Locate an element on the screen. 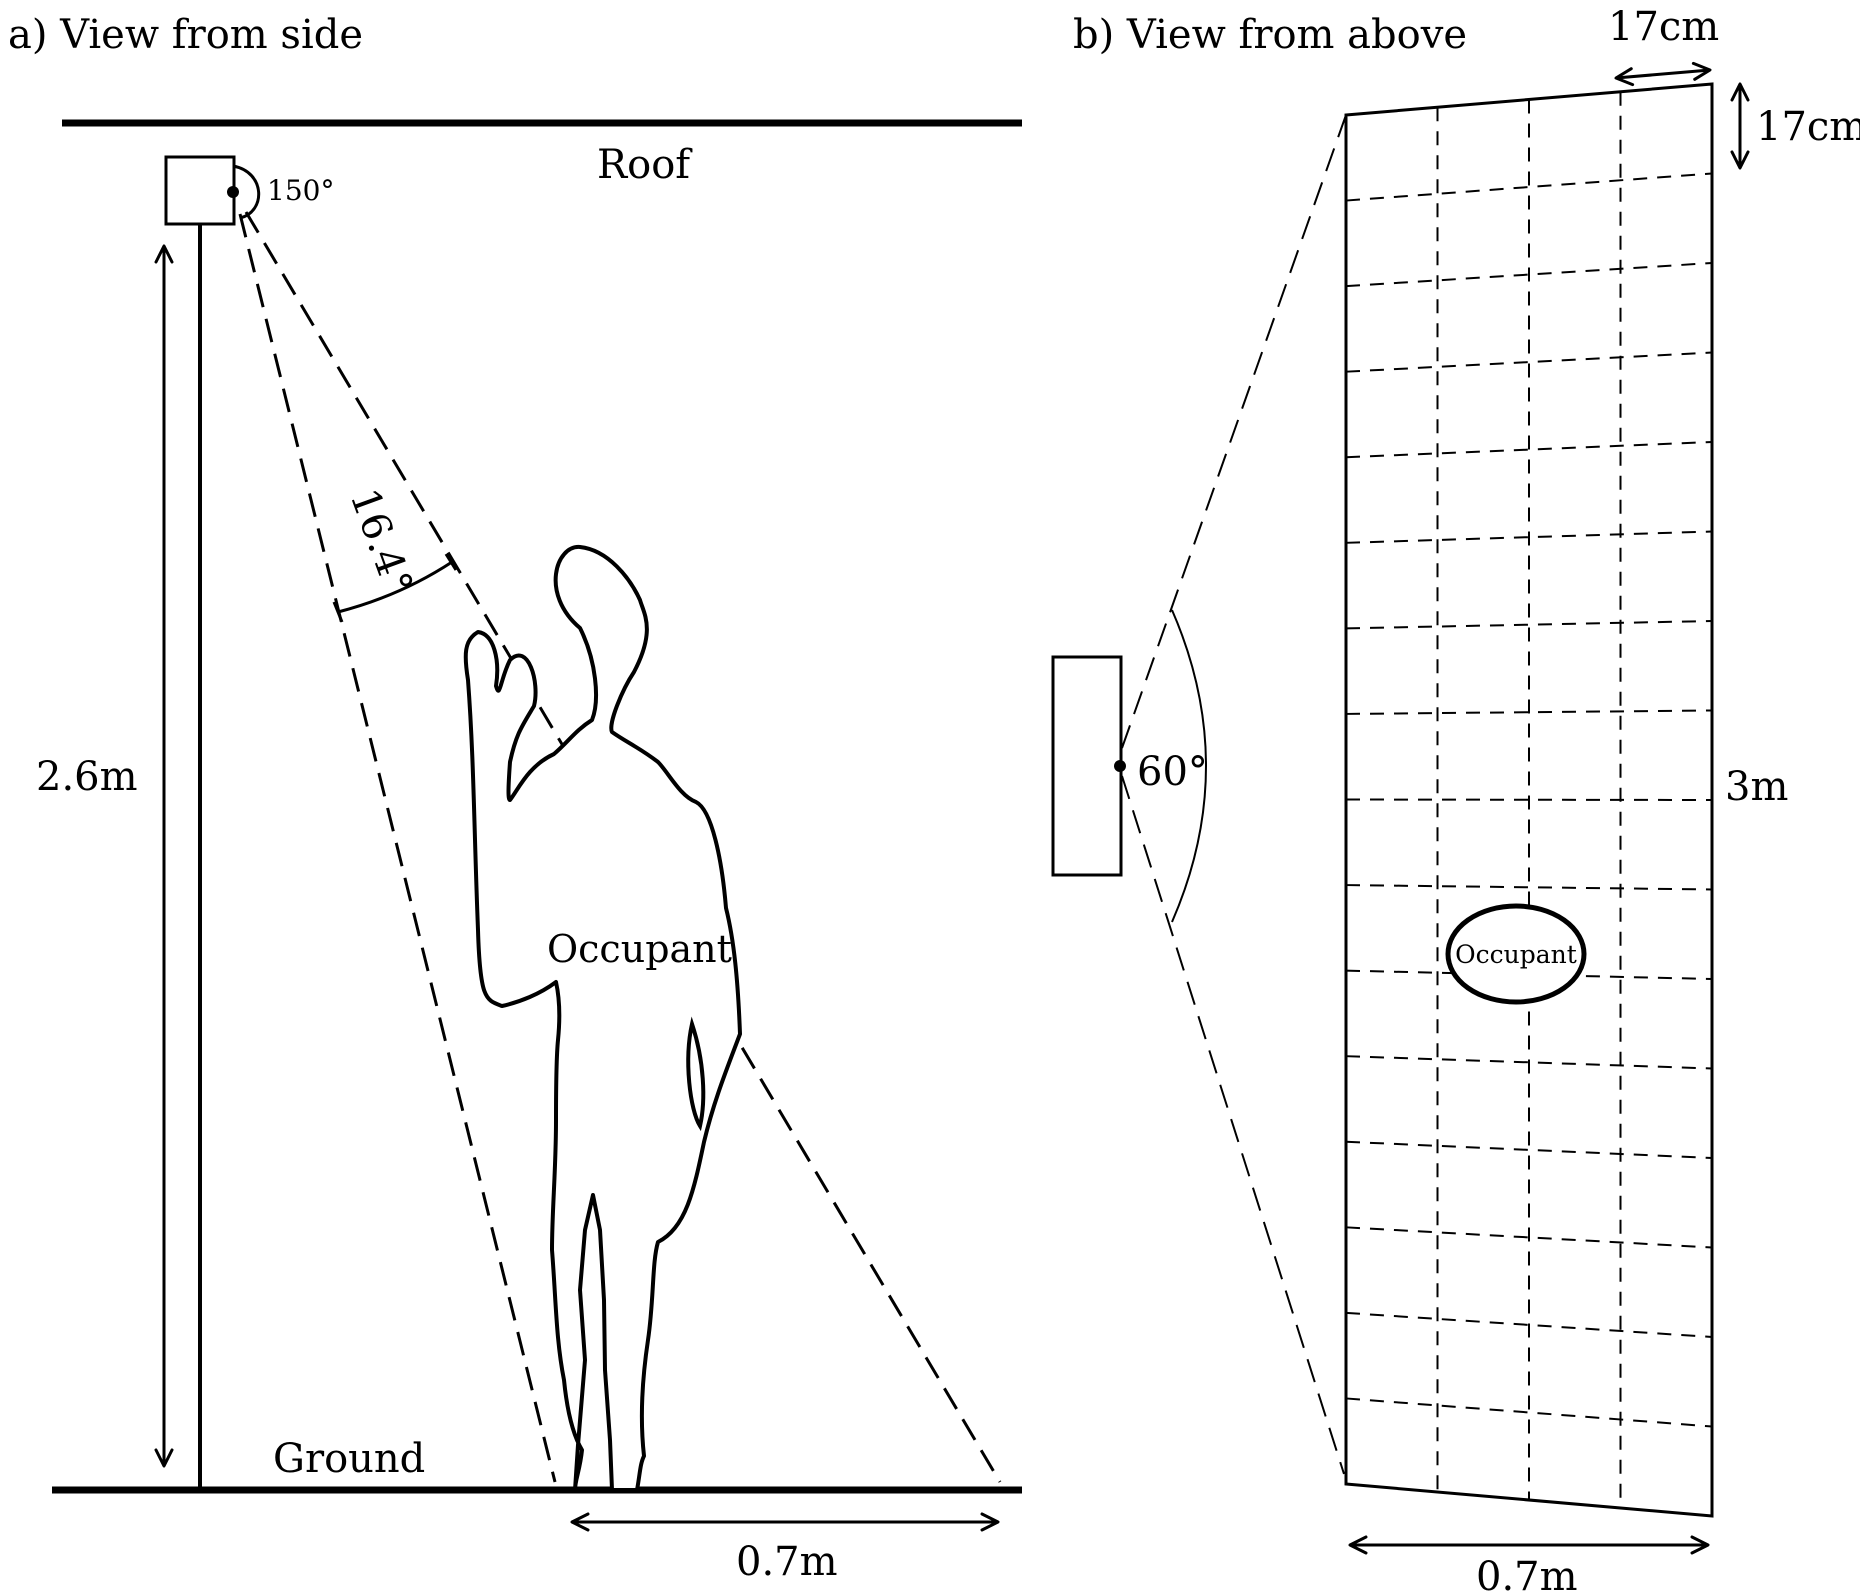 The image size is (1860, 1592). roof-label: Roof is located at coordinates (645, 165).